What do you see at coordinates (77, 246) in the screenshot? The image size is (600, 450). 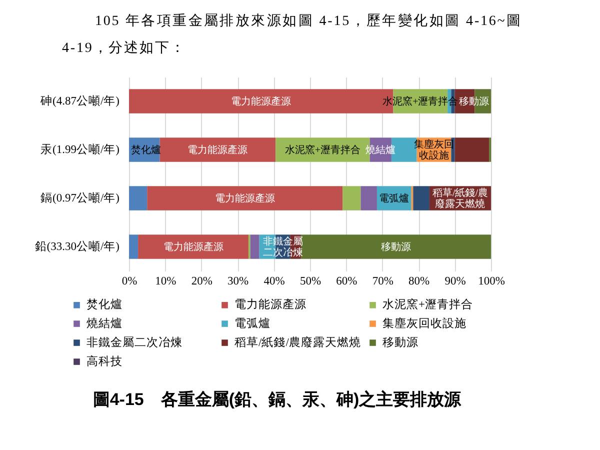 I see `y-tick-label: 鉛(33.30公噸/年)` at bounding box center [77, 246].